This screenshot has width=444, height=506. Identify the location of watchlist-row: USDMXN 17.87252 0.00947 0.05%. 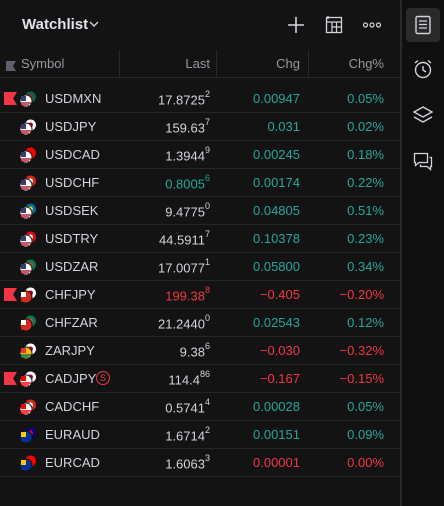
(200, 99).